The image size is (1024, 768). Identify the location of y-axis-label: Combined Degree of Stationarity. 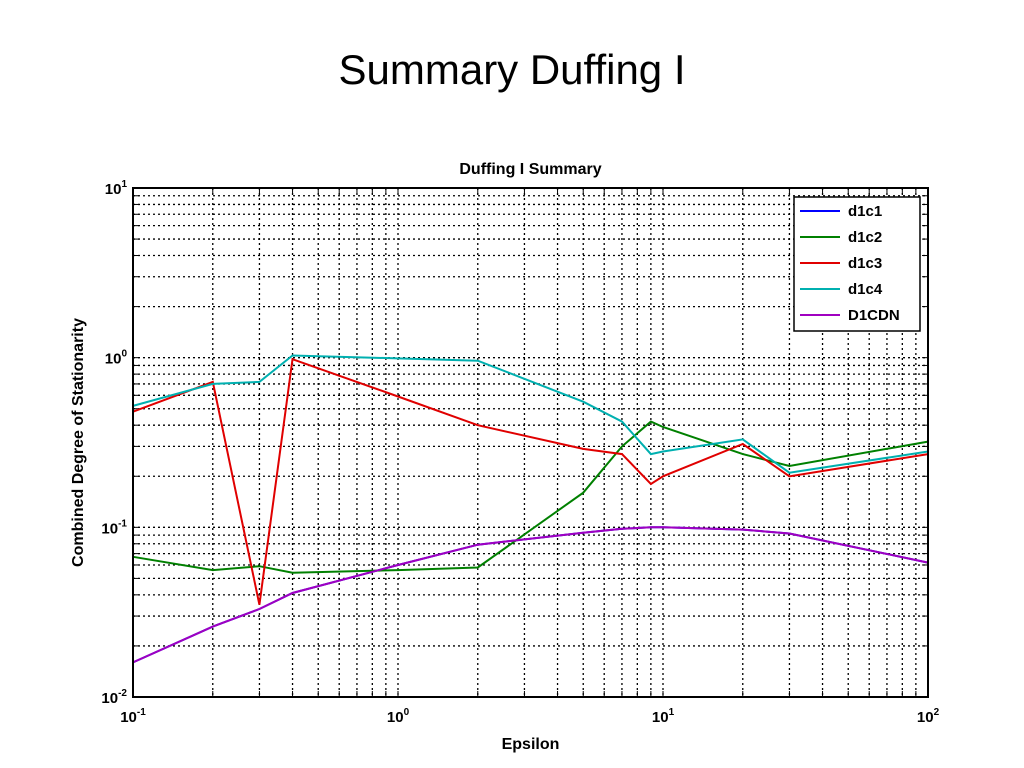
(78, 442).